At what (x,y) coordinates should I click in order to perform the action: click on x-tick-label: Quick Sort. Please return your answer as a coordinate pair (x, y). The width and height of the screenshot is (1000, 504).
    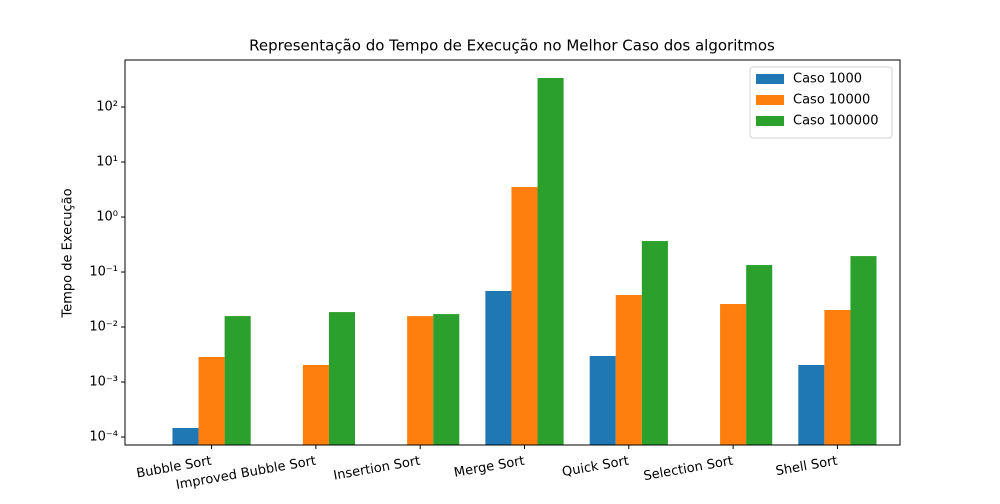
    Looking at the image, I should click on (595, 467).